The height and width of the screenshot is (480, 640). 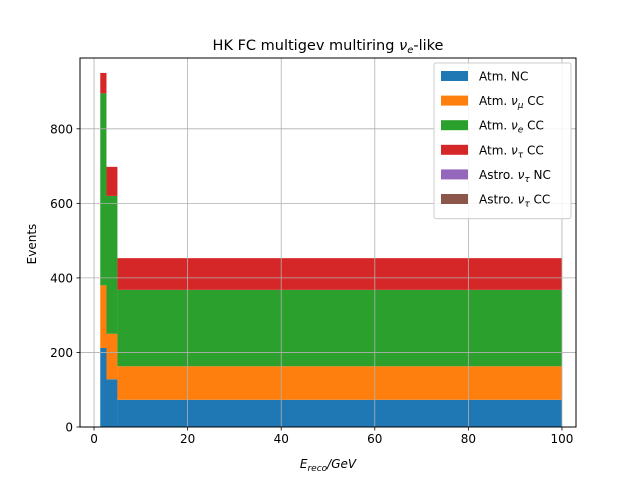 I want to click on chart-title-main: HK FC multigev multiring, so click(x=306, y=46).